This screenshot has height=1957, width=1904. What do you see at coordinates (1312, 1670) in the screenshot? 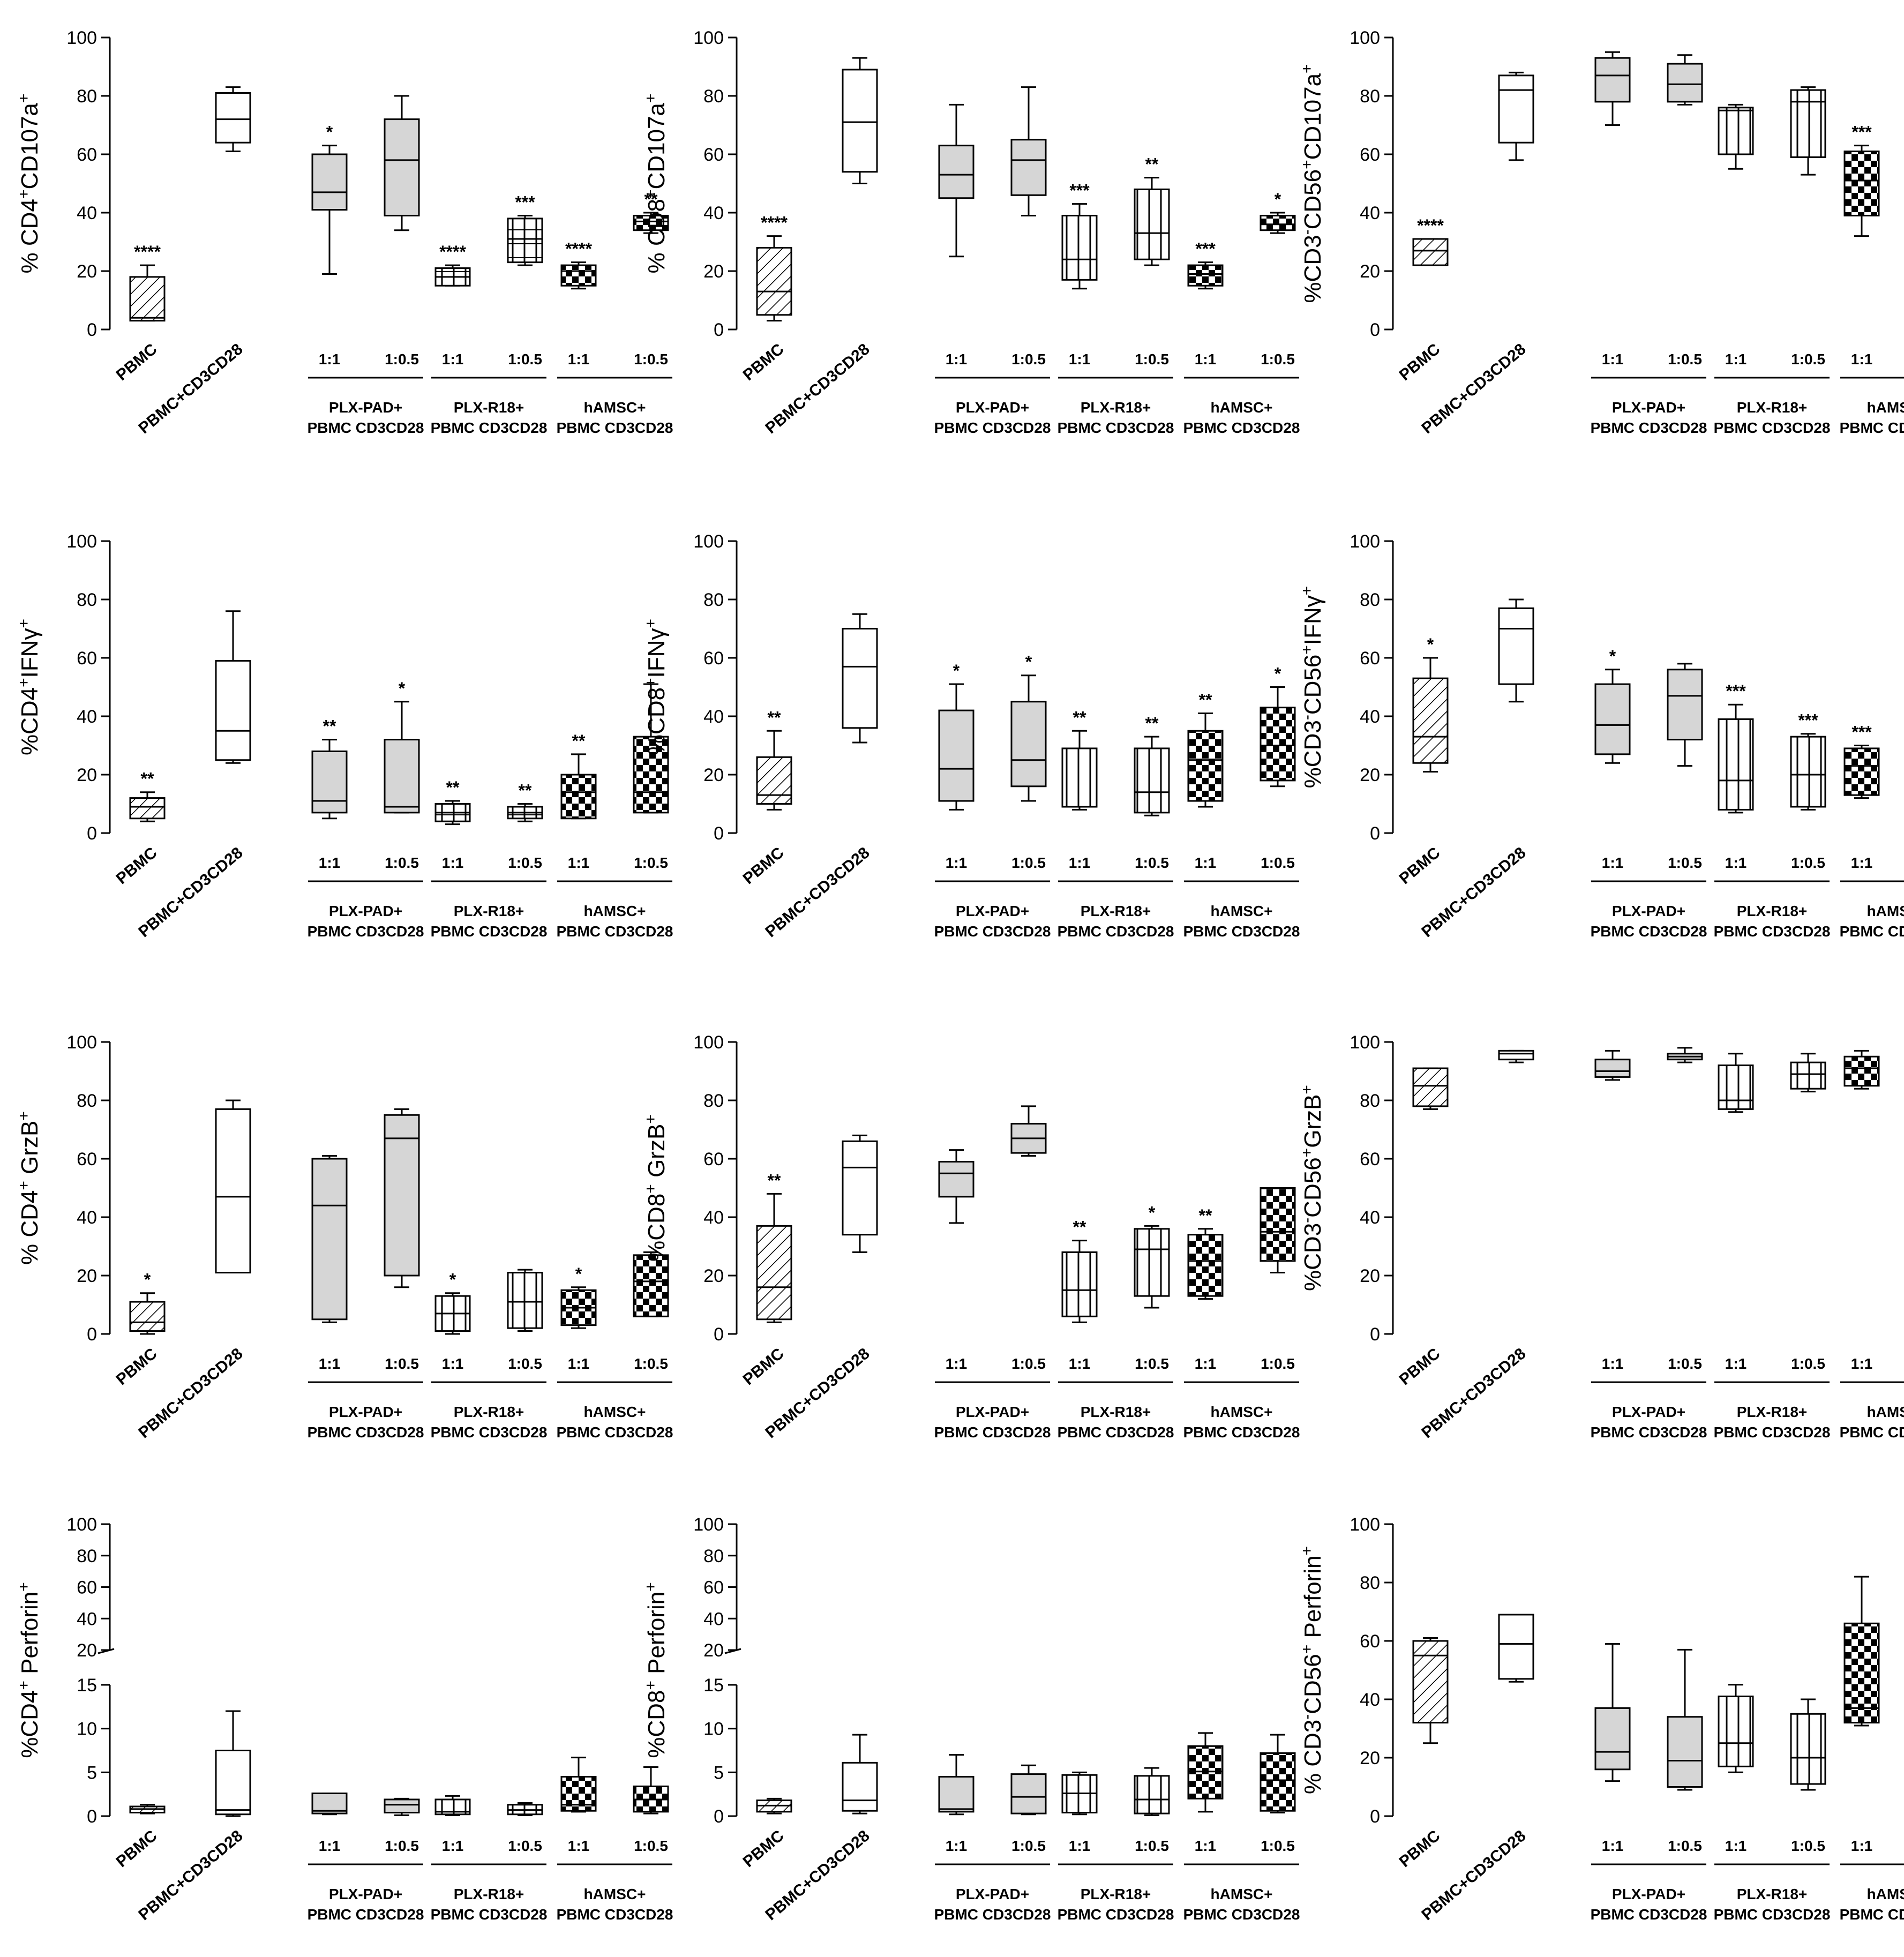
I see `y-axis-label: % CD3-CD56+ Perforin+` at bounding box center [1312, 1670].